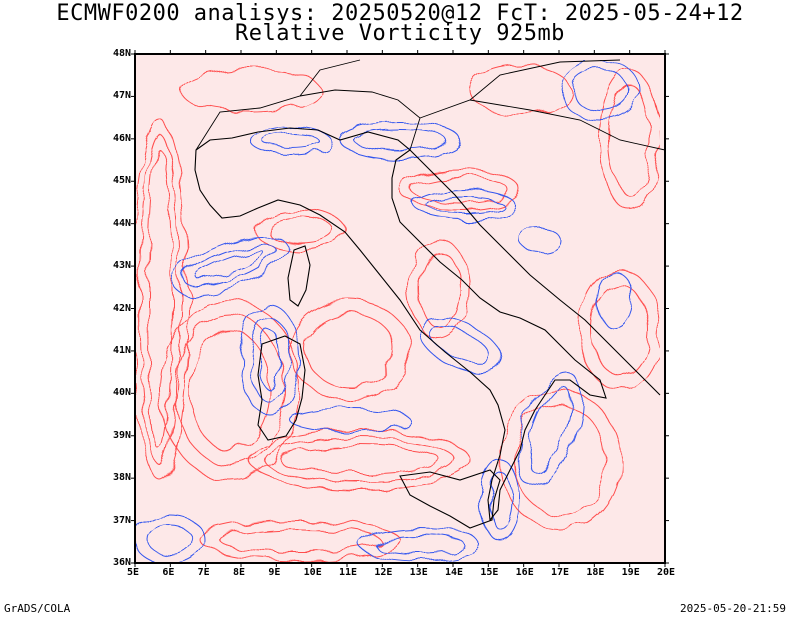  I want to click on map-subtitle: Relative Vorticity 925mb, so click(400, 33).